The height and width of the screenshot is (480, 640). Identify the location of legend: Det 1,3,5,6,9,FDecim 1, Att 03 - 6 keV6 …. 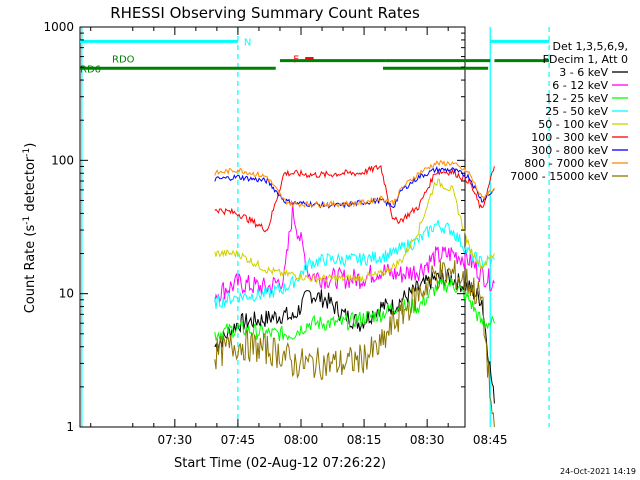
(569, 111).